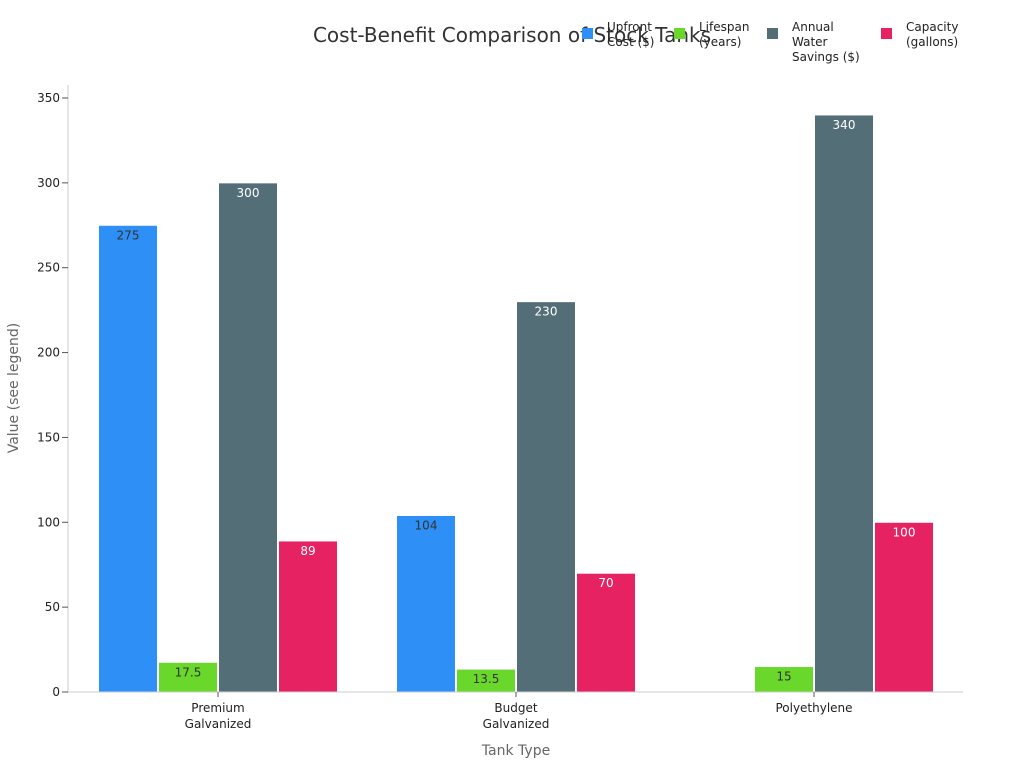  I want to click on bar-value-label: 275, so click(128, 235).